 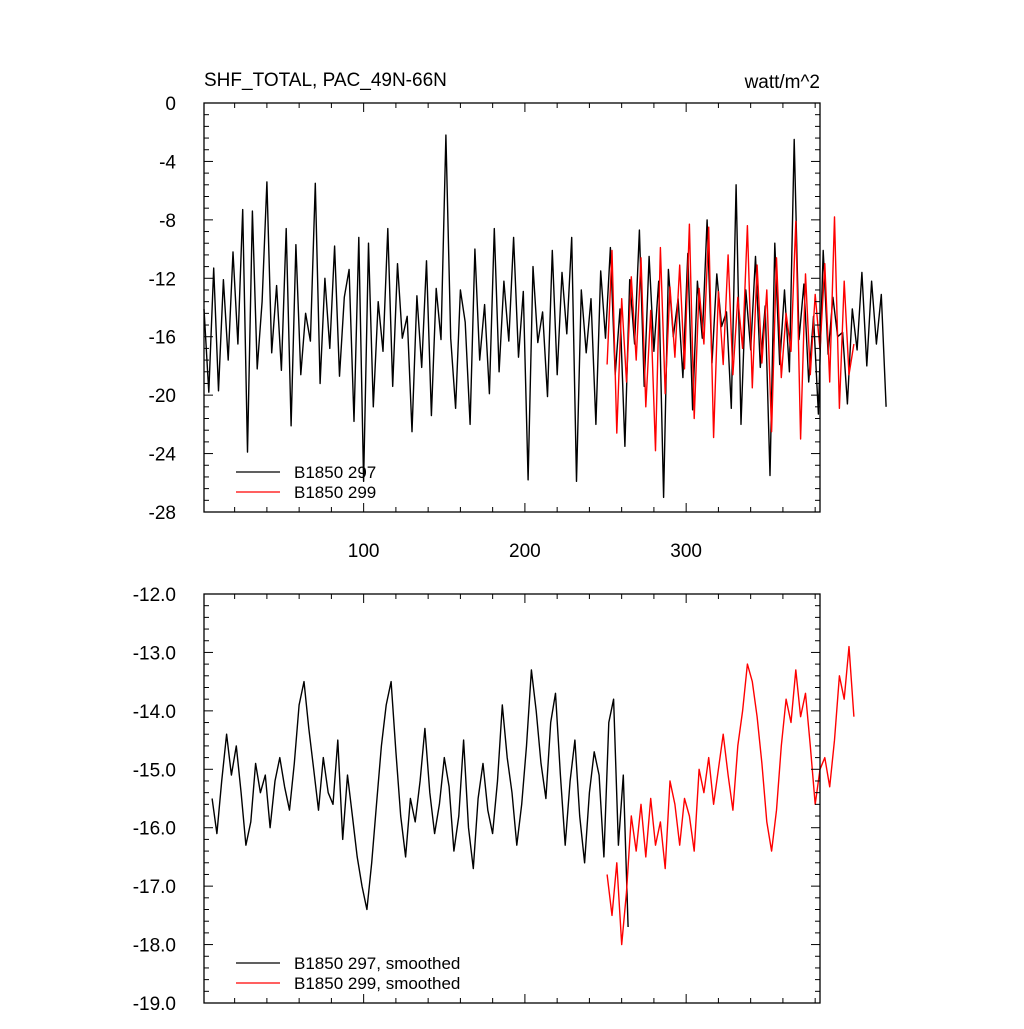 I want to click on y-tick-label: -17.0, so click(x=154, y=887).